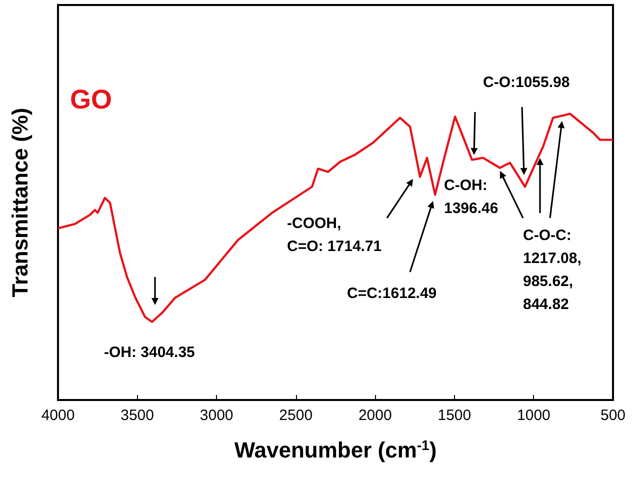 Image resolution: width=632 pixels, height=481 pixels. I want to click on x-tick-label: 3500, so click(137, 415).